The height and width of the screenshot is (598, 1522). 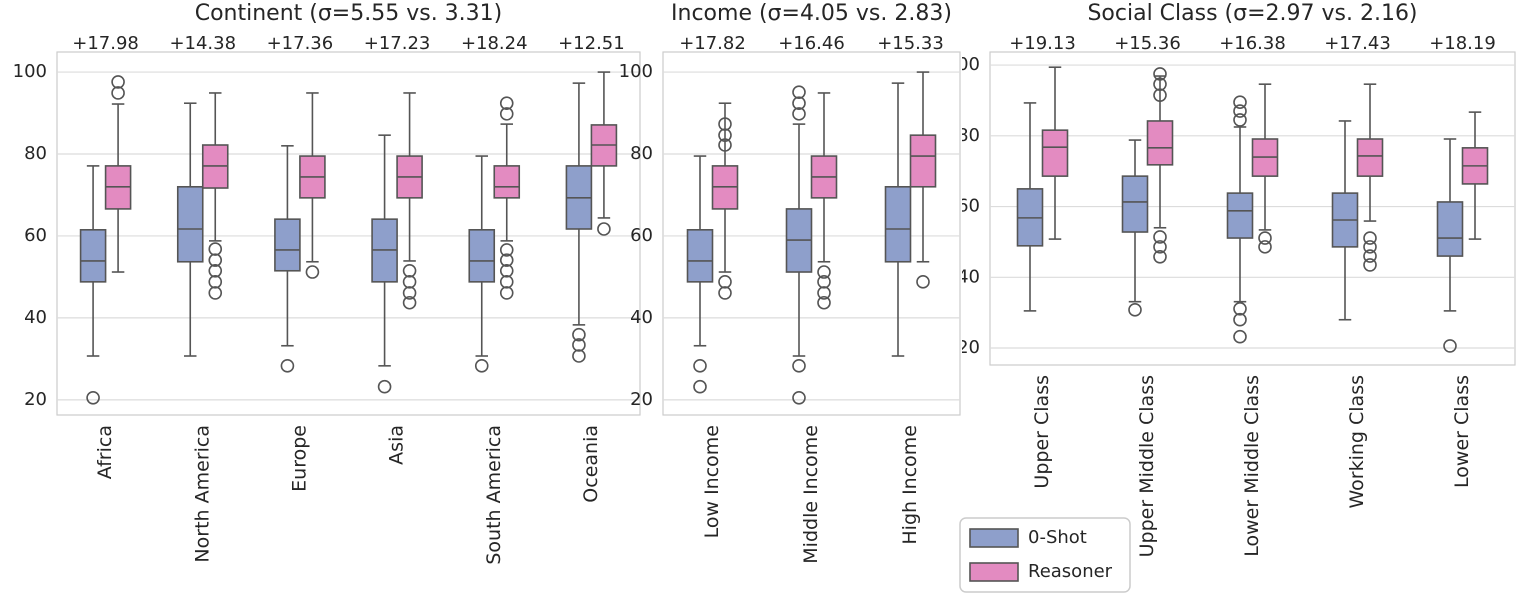 What do you see at coordinates (1357, 43) in the screenshot?
I see `annotation: +17.43` at bounding box center [1357, 43].